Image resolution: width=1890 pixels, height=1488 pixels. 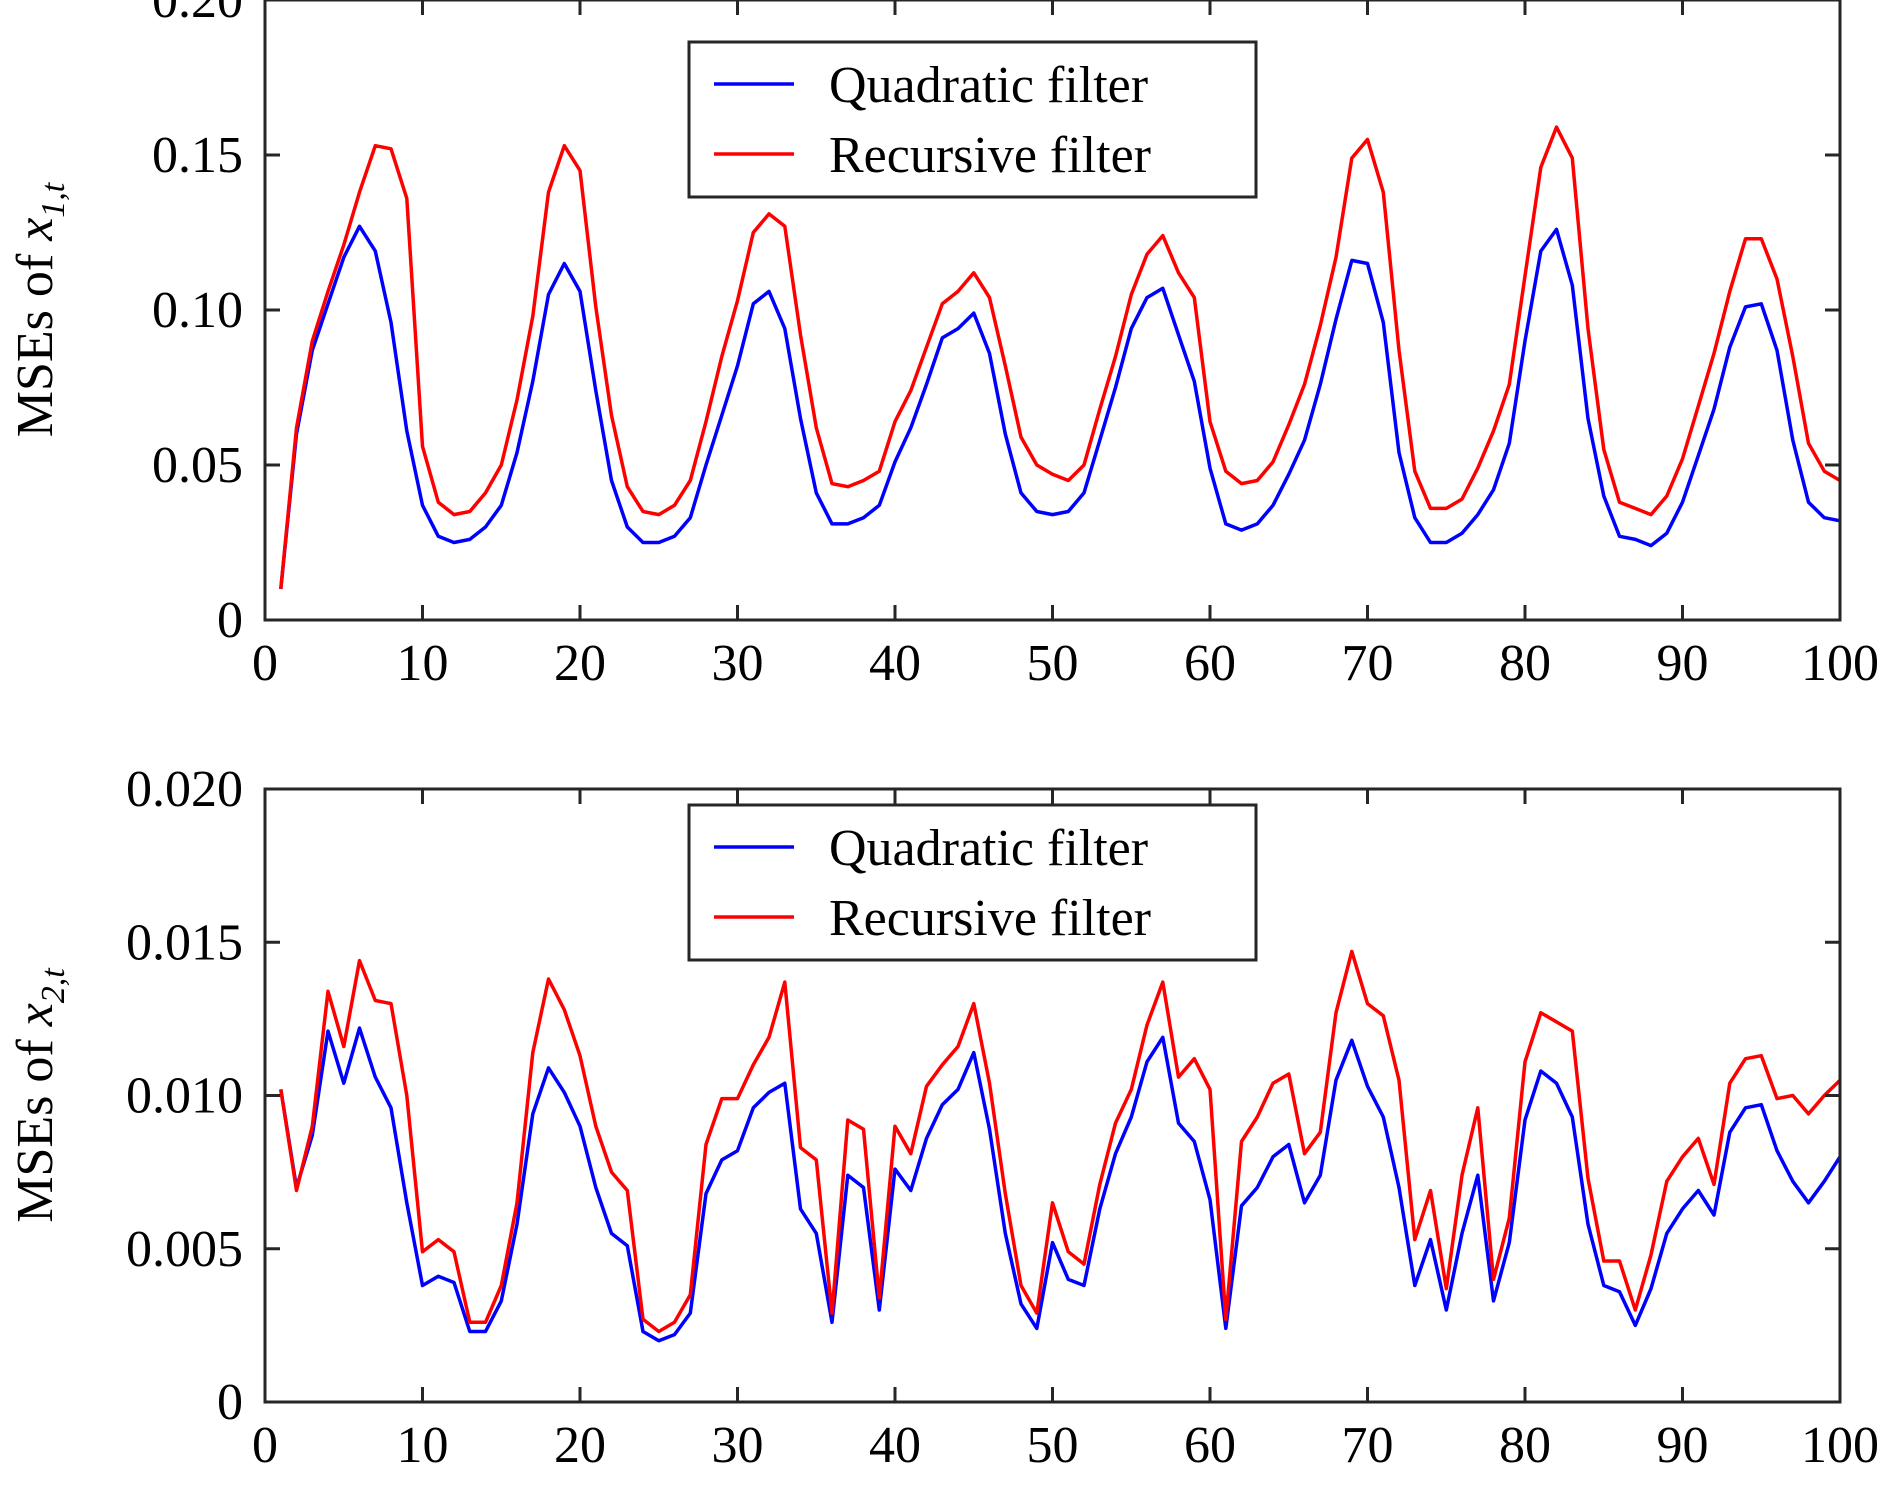 What do you see at coordinates (184, 1249) in the screenshot?
I see `y-tick-label: 0.005` at bounding box center [184, 1249].